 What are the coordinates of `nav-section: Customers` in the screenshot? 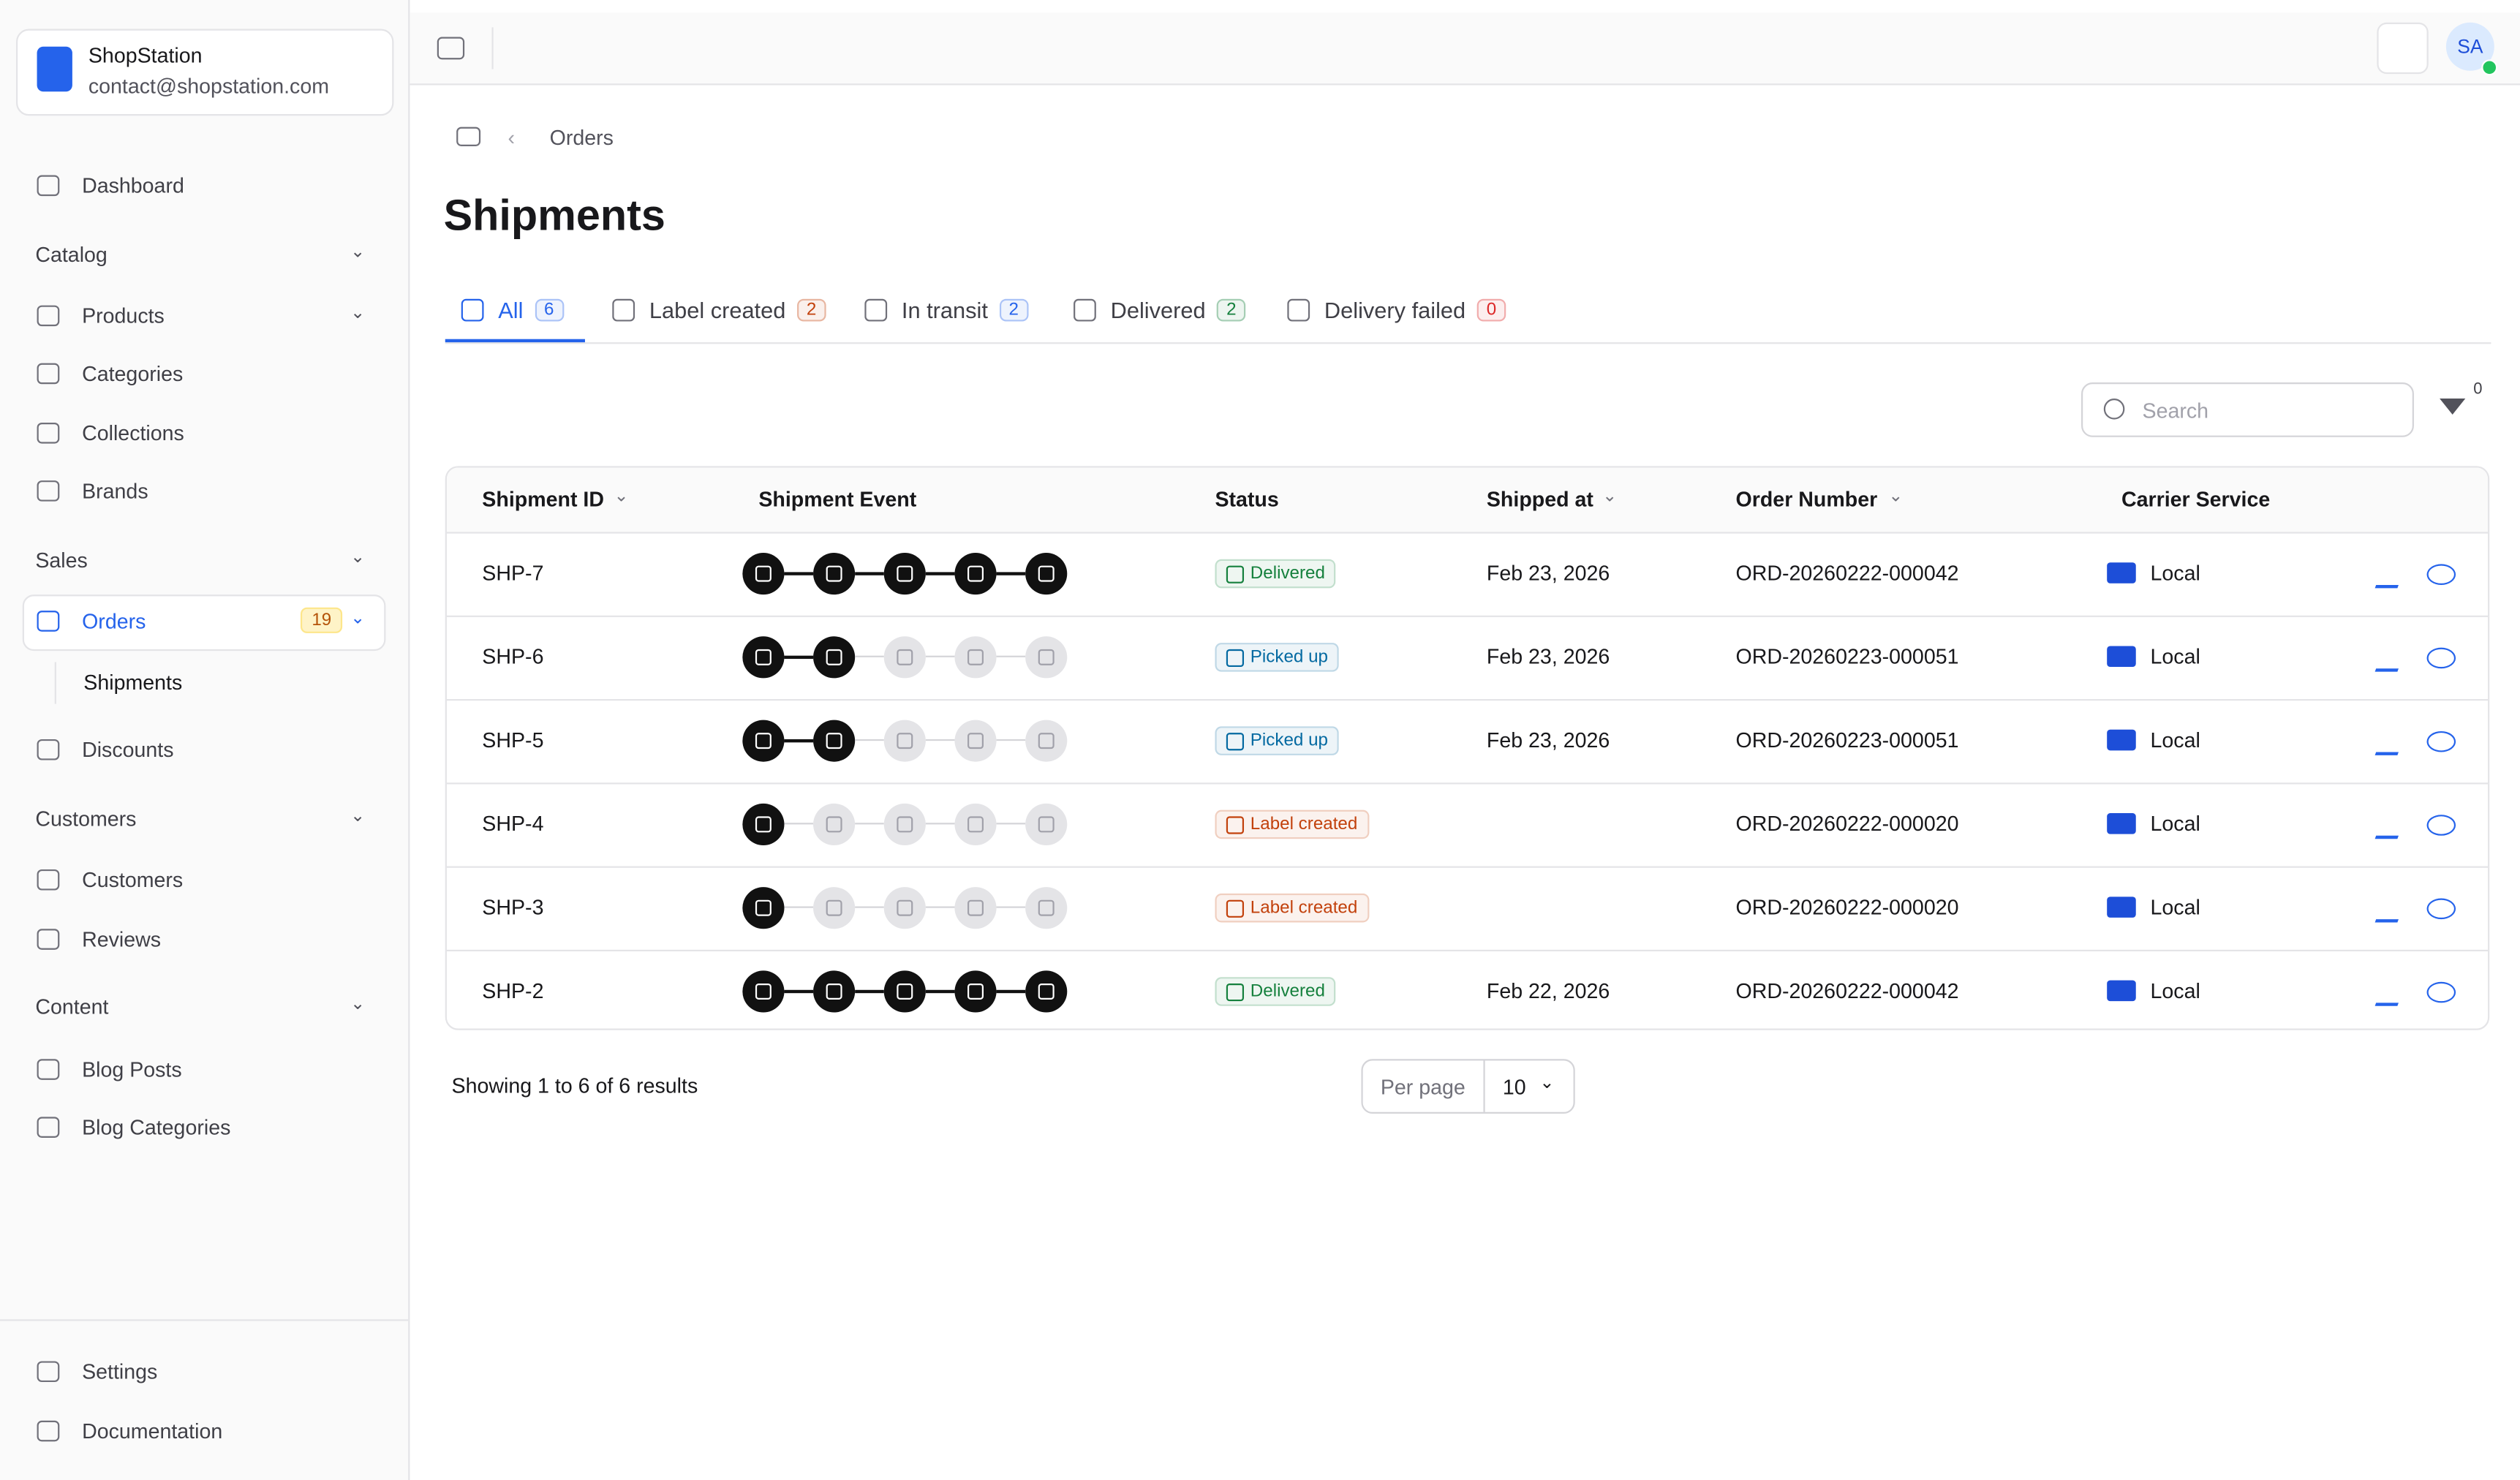 It's located at (86, 819).